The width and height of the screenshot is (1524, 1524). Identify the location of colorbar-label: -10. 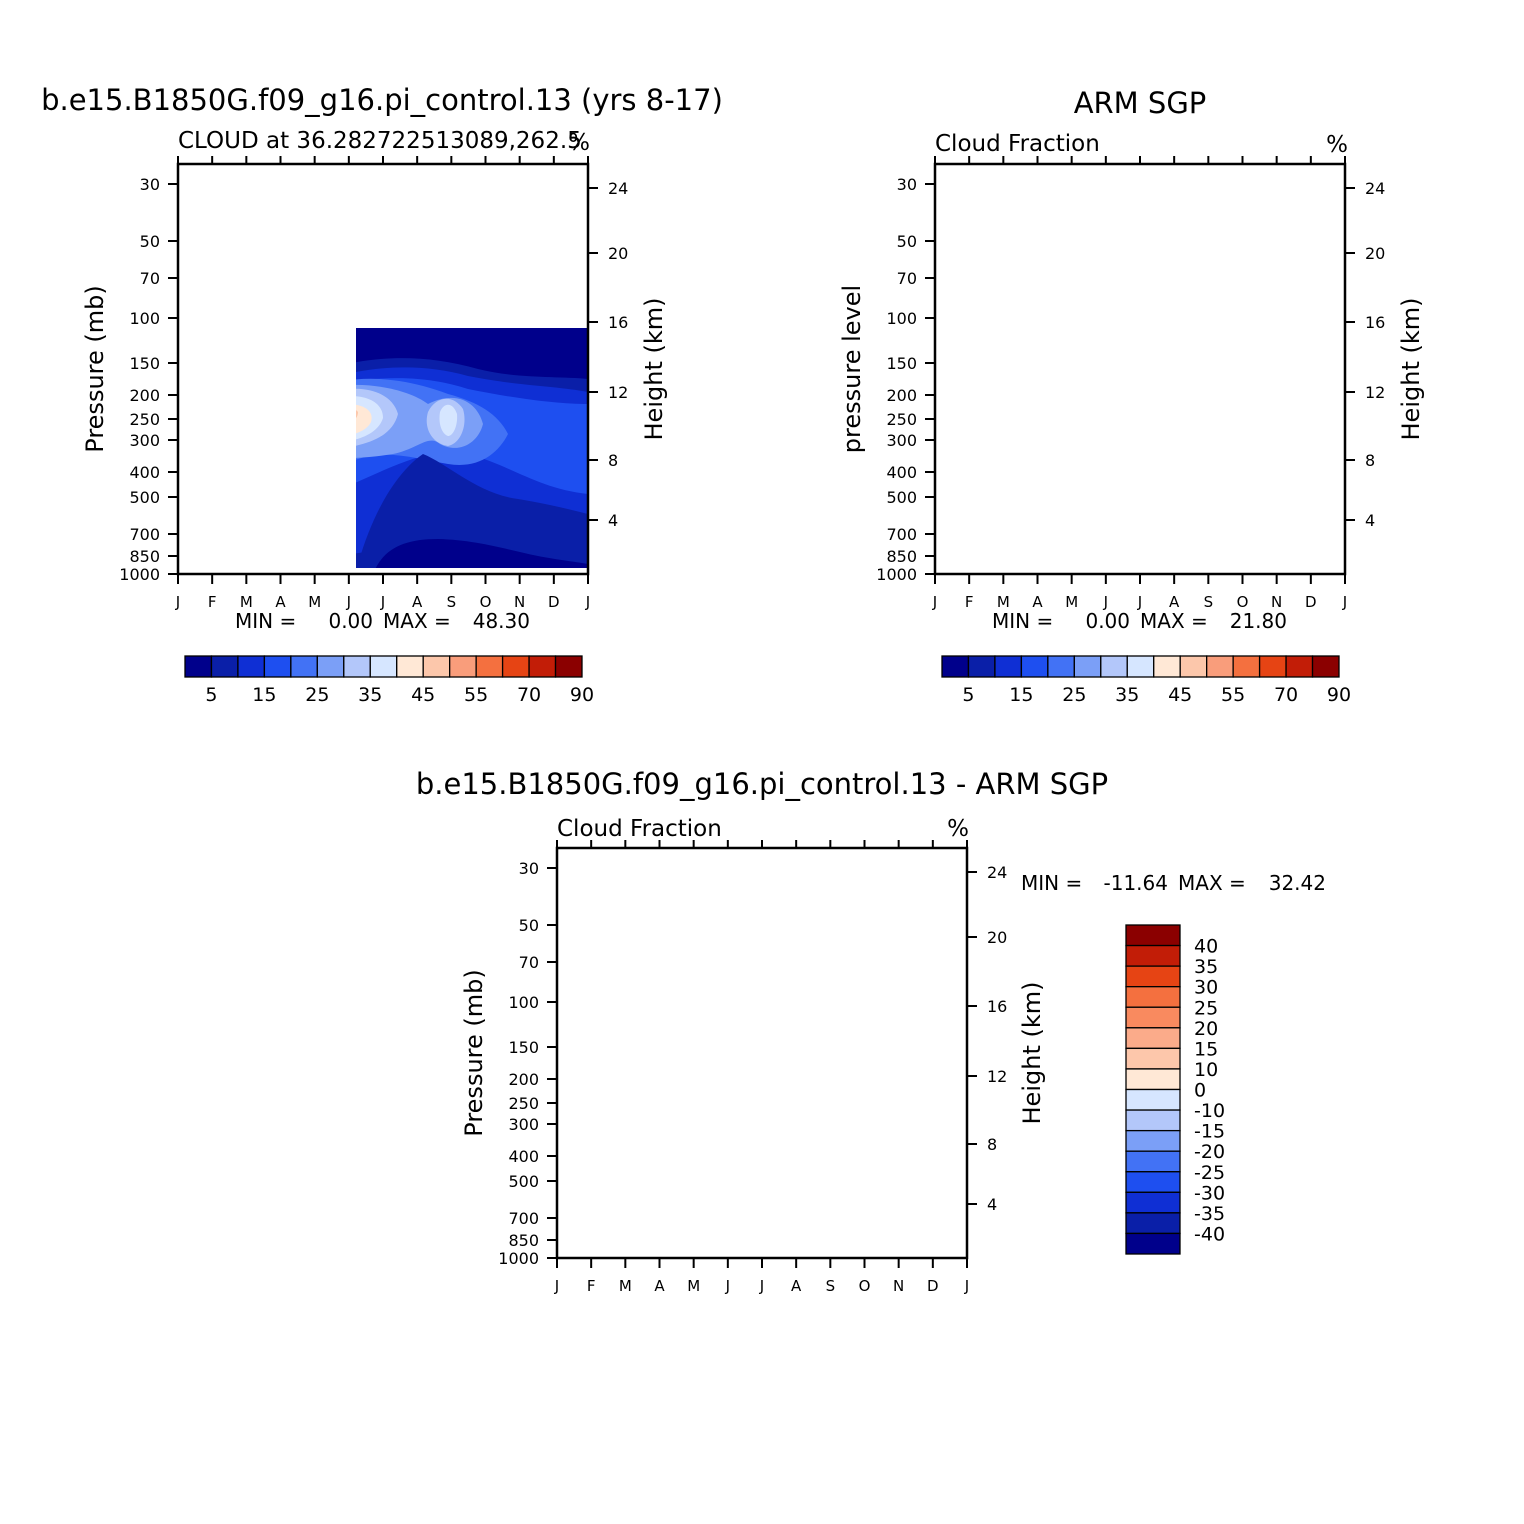
(1209, 1111).